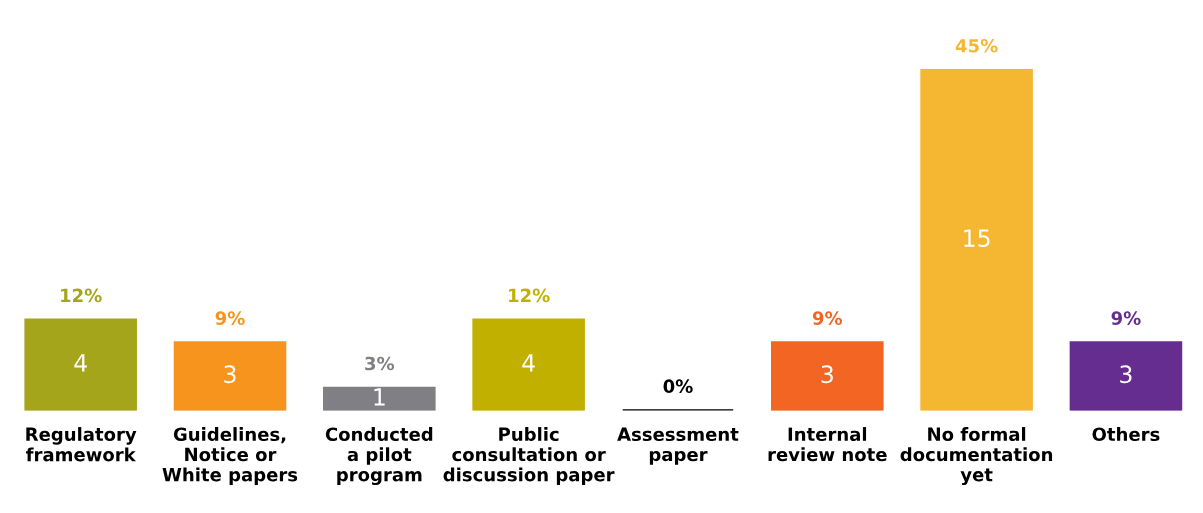  Describe the element at coordinates (81, 444) in the screenshot. I see `x-tick-label: Regulatory framework` at that location.